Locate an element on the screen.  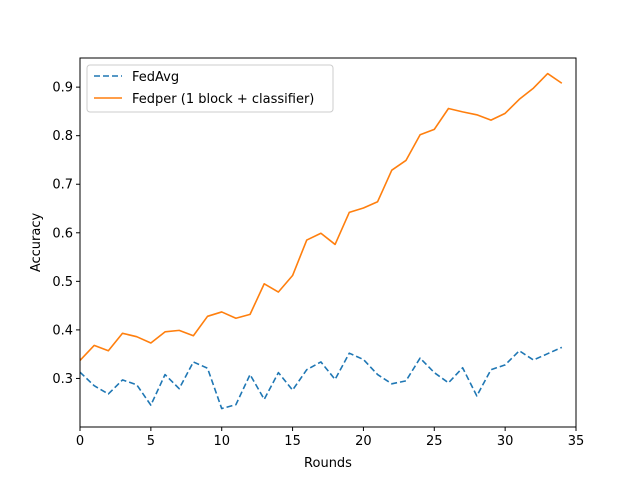
y-axis-label: Accuracy is located at coordinates (36, 243).